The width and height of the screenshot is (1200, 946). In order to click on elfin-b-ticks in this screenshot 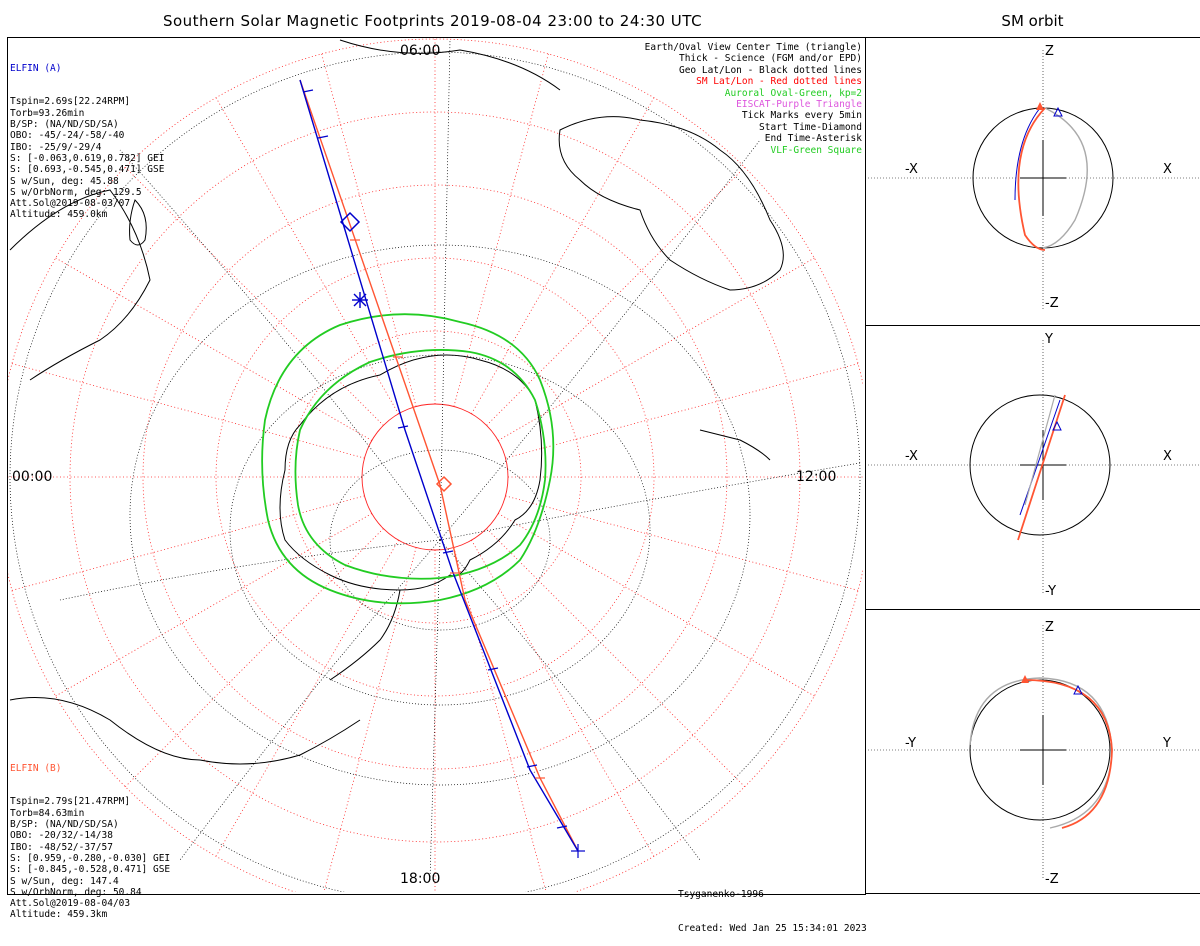, I will do `click(447, 509)`.